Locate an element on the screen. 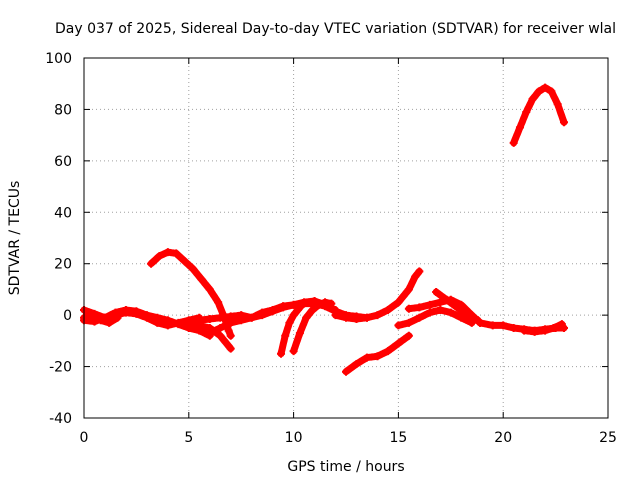  y-tick-label: 0 is located at coordinates (67, 316).